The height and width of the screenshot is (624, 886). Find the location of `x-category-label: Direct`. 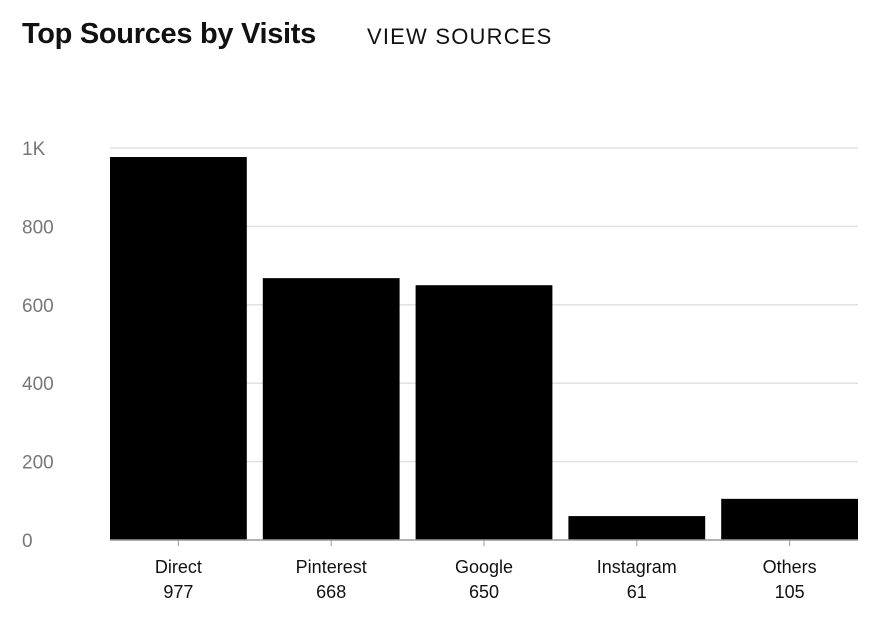

x-category-label: Direct is located at coordinates (178, 567).